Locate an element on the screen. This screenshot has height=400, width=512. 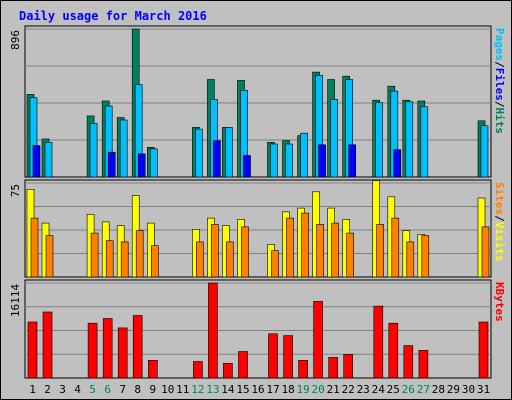
x-tick-label: 5 is located at coordinates (92, 389).